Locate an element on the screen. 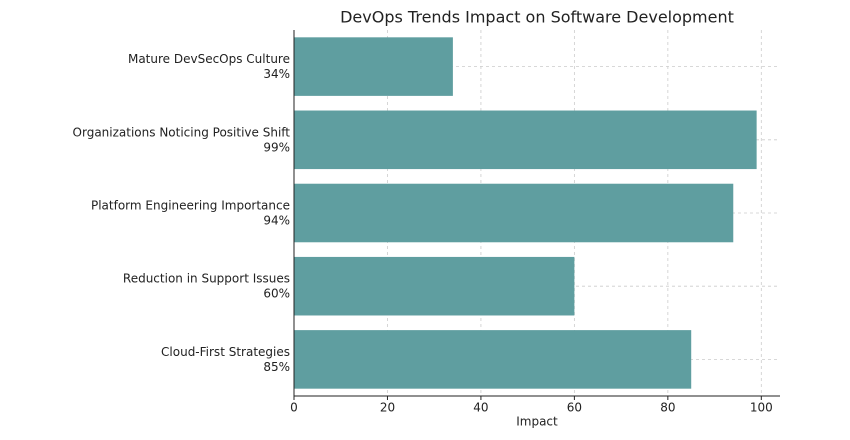  value-label: 85% is located at coordinates (276, 367).